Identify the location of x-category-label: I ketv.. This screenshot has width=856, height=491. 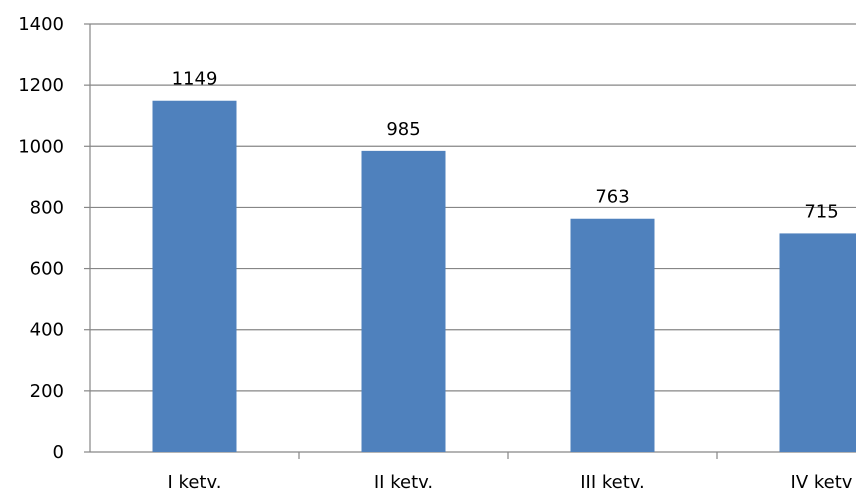
(195, 481).